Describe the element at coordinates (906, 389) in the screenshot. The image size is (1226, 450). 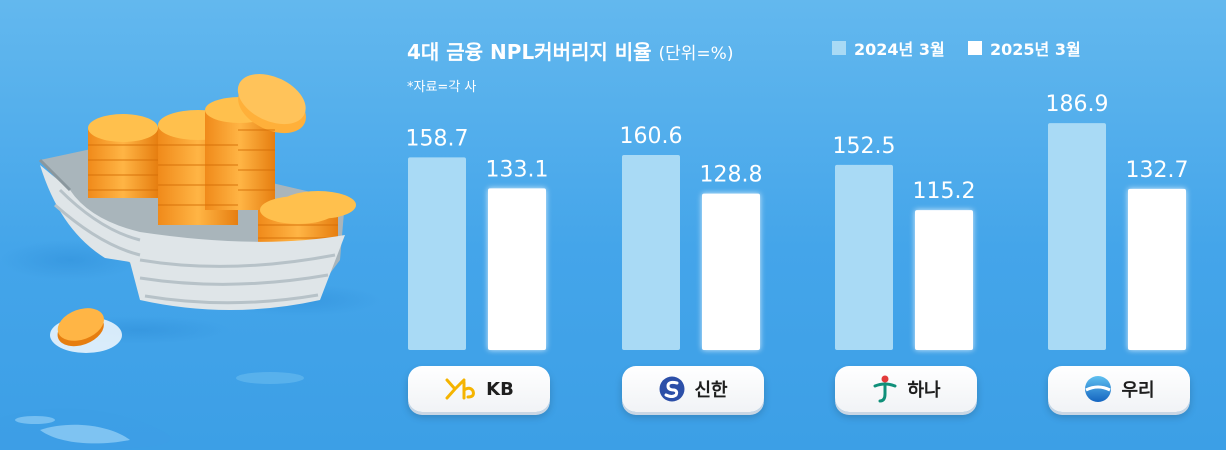
I see `bank-label-hana: 하나` at that location.